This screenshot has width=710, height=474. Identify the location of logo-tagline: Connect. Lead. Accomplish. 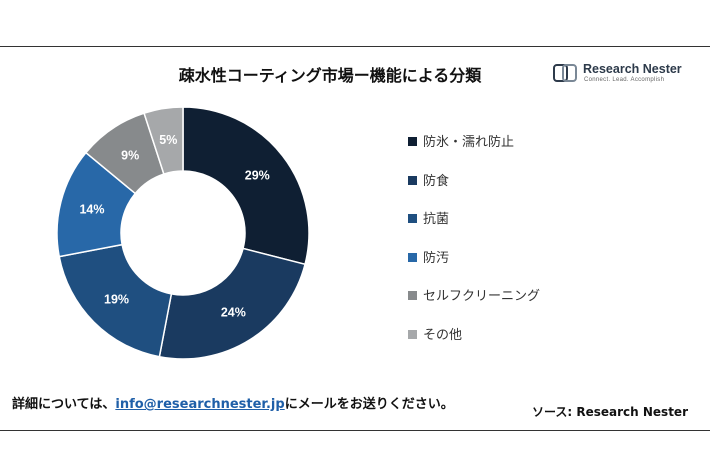
(624, 80).